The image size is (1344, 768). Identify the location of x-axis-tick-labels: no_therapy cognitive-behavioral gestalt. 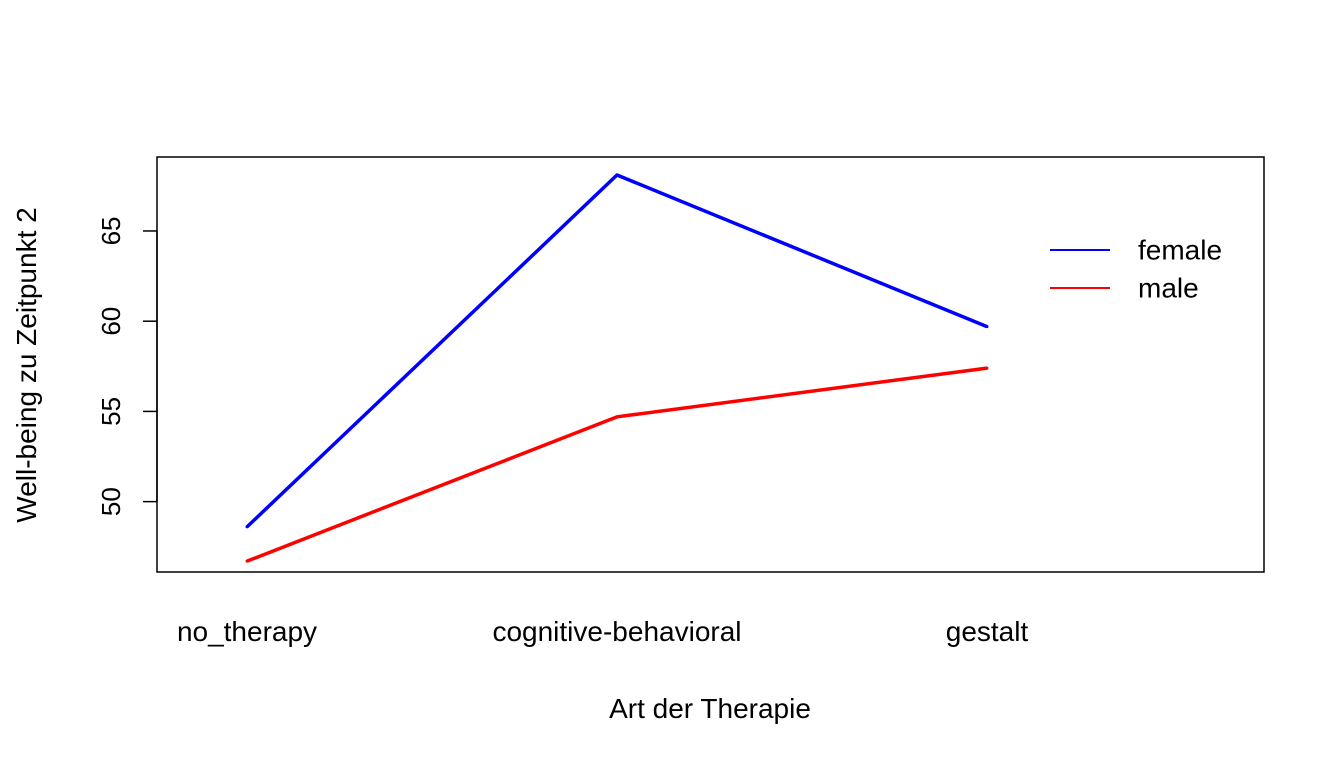
(603, 631).